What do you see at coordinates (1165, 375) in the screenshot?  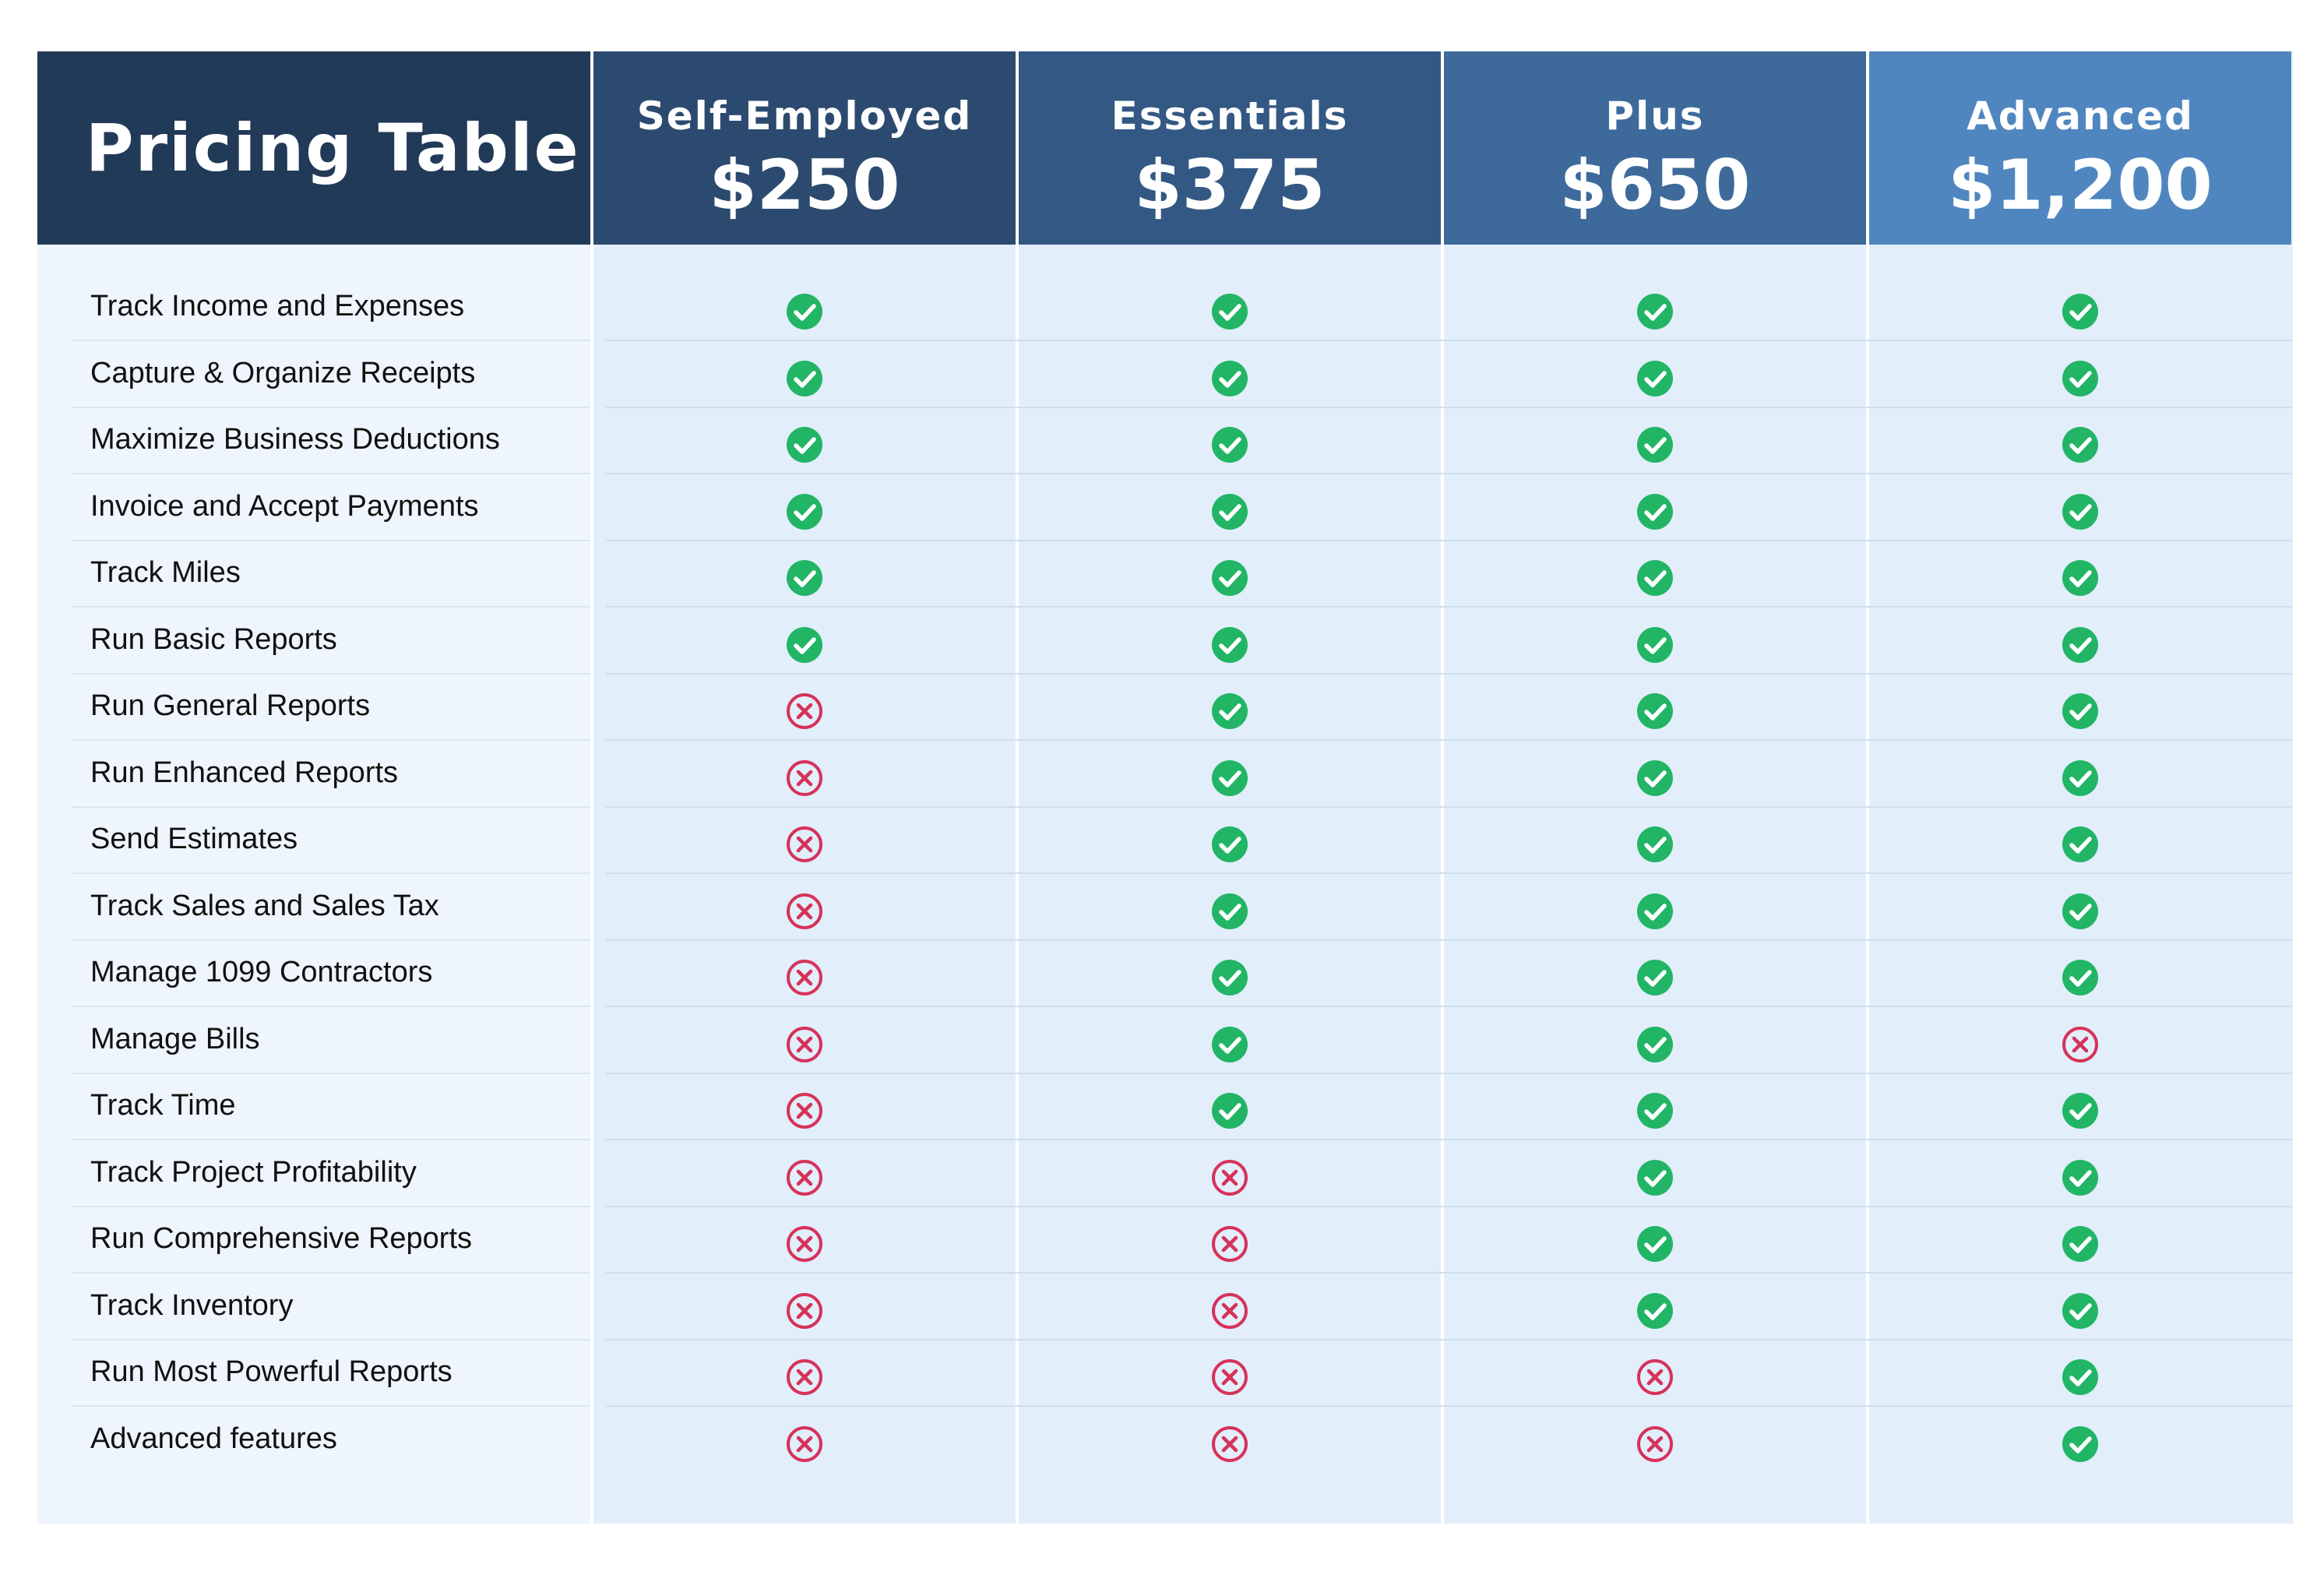 I see `table-row: Capture & Organize Receipts` at bounding box center [1165, 375].